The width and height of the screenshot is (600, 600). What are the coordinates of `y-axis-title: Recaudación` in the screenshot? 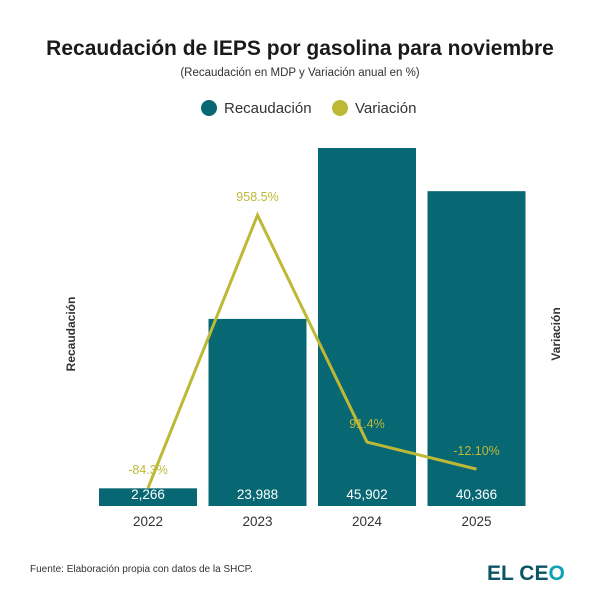 It's located at (71, 334).